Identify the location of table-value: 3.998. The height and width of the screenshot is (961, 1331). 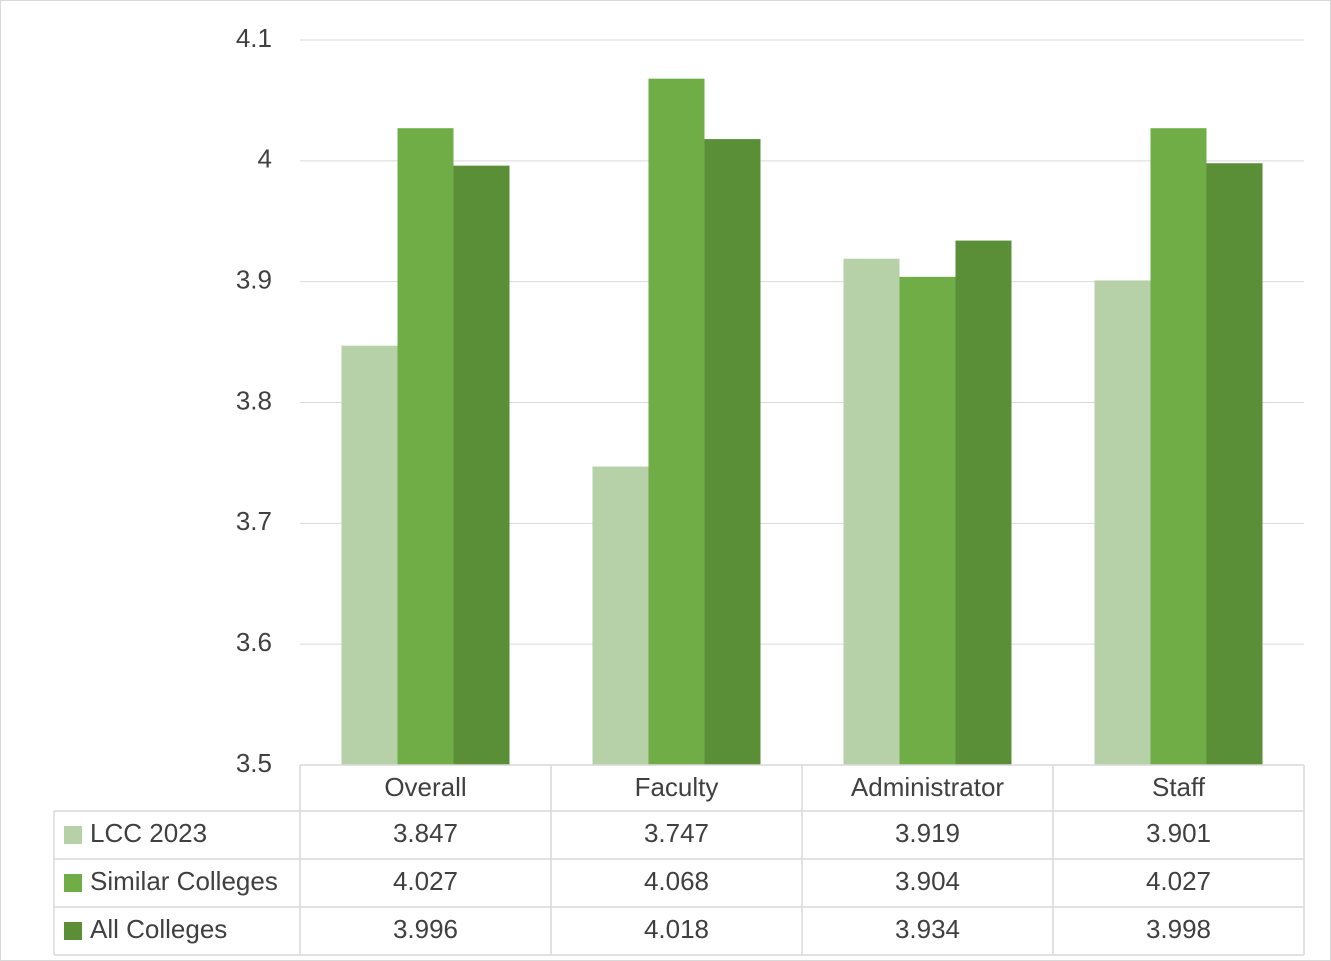
(1178, 929).